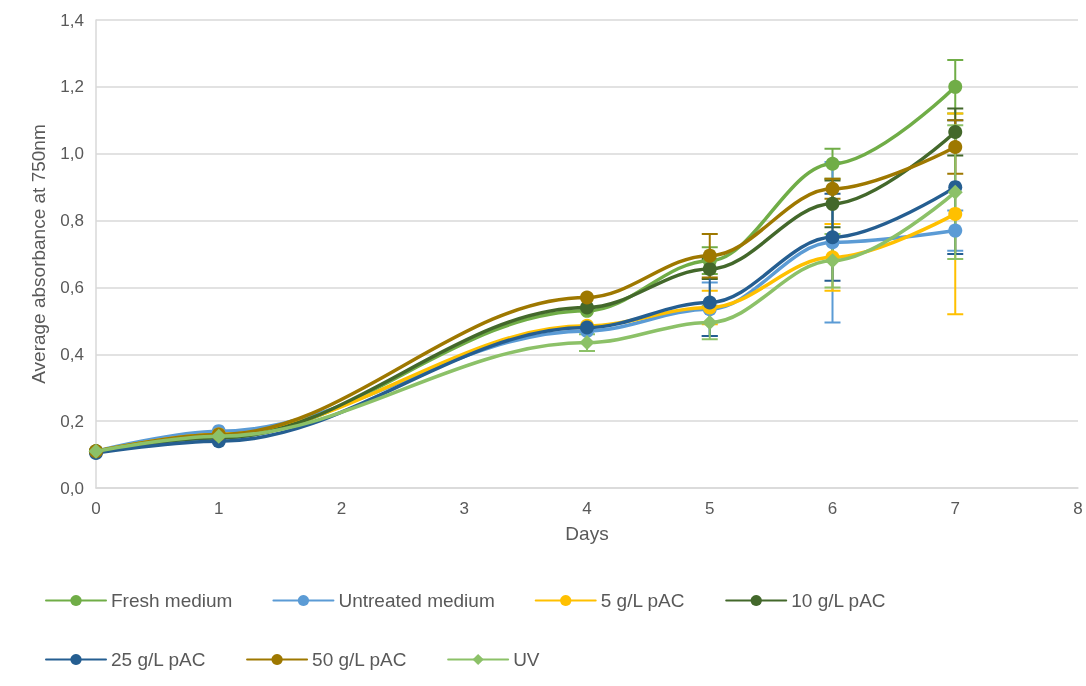  Describe the element at coordinates (359, 659) in the screenshot. I see `legend-label: 50 g/L pAC` at that location.